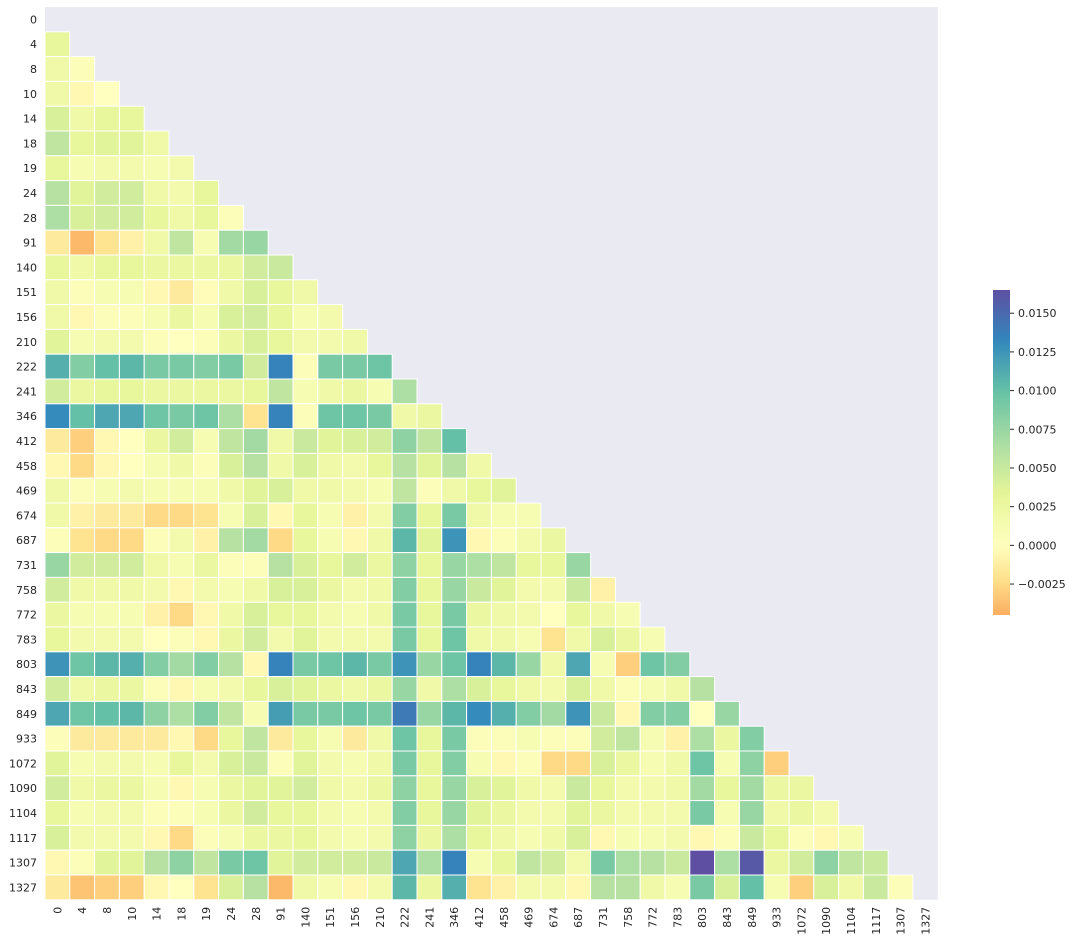 The image size is (1073, 944). I want to click on y-tick-label: 346, so click(26, 416).